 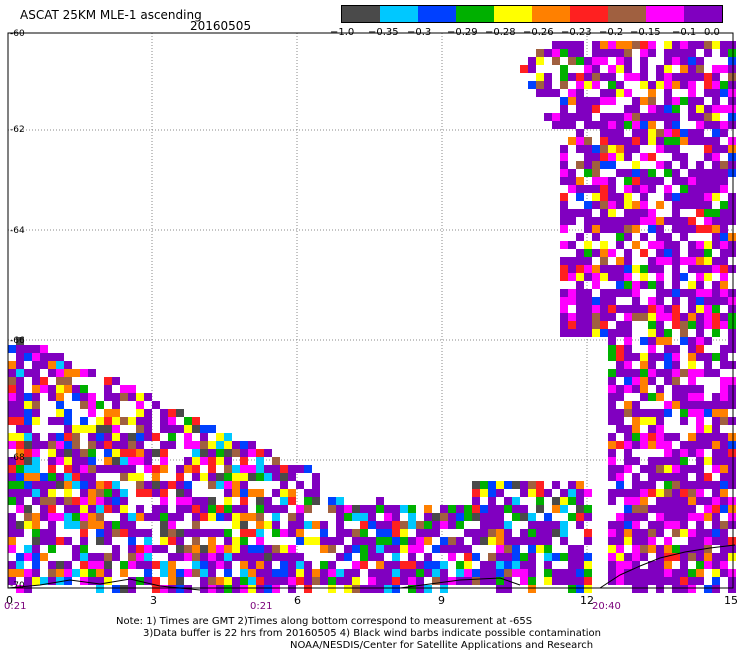 What do you see at coordinates (17, 34) in the screenshot?
I see `y-label: -60` at bounding box center [17, 34].